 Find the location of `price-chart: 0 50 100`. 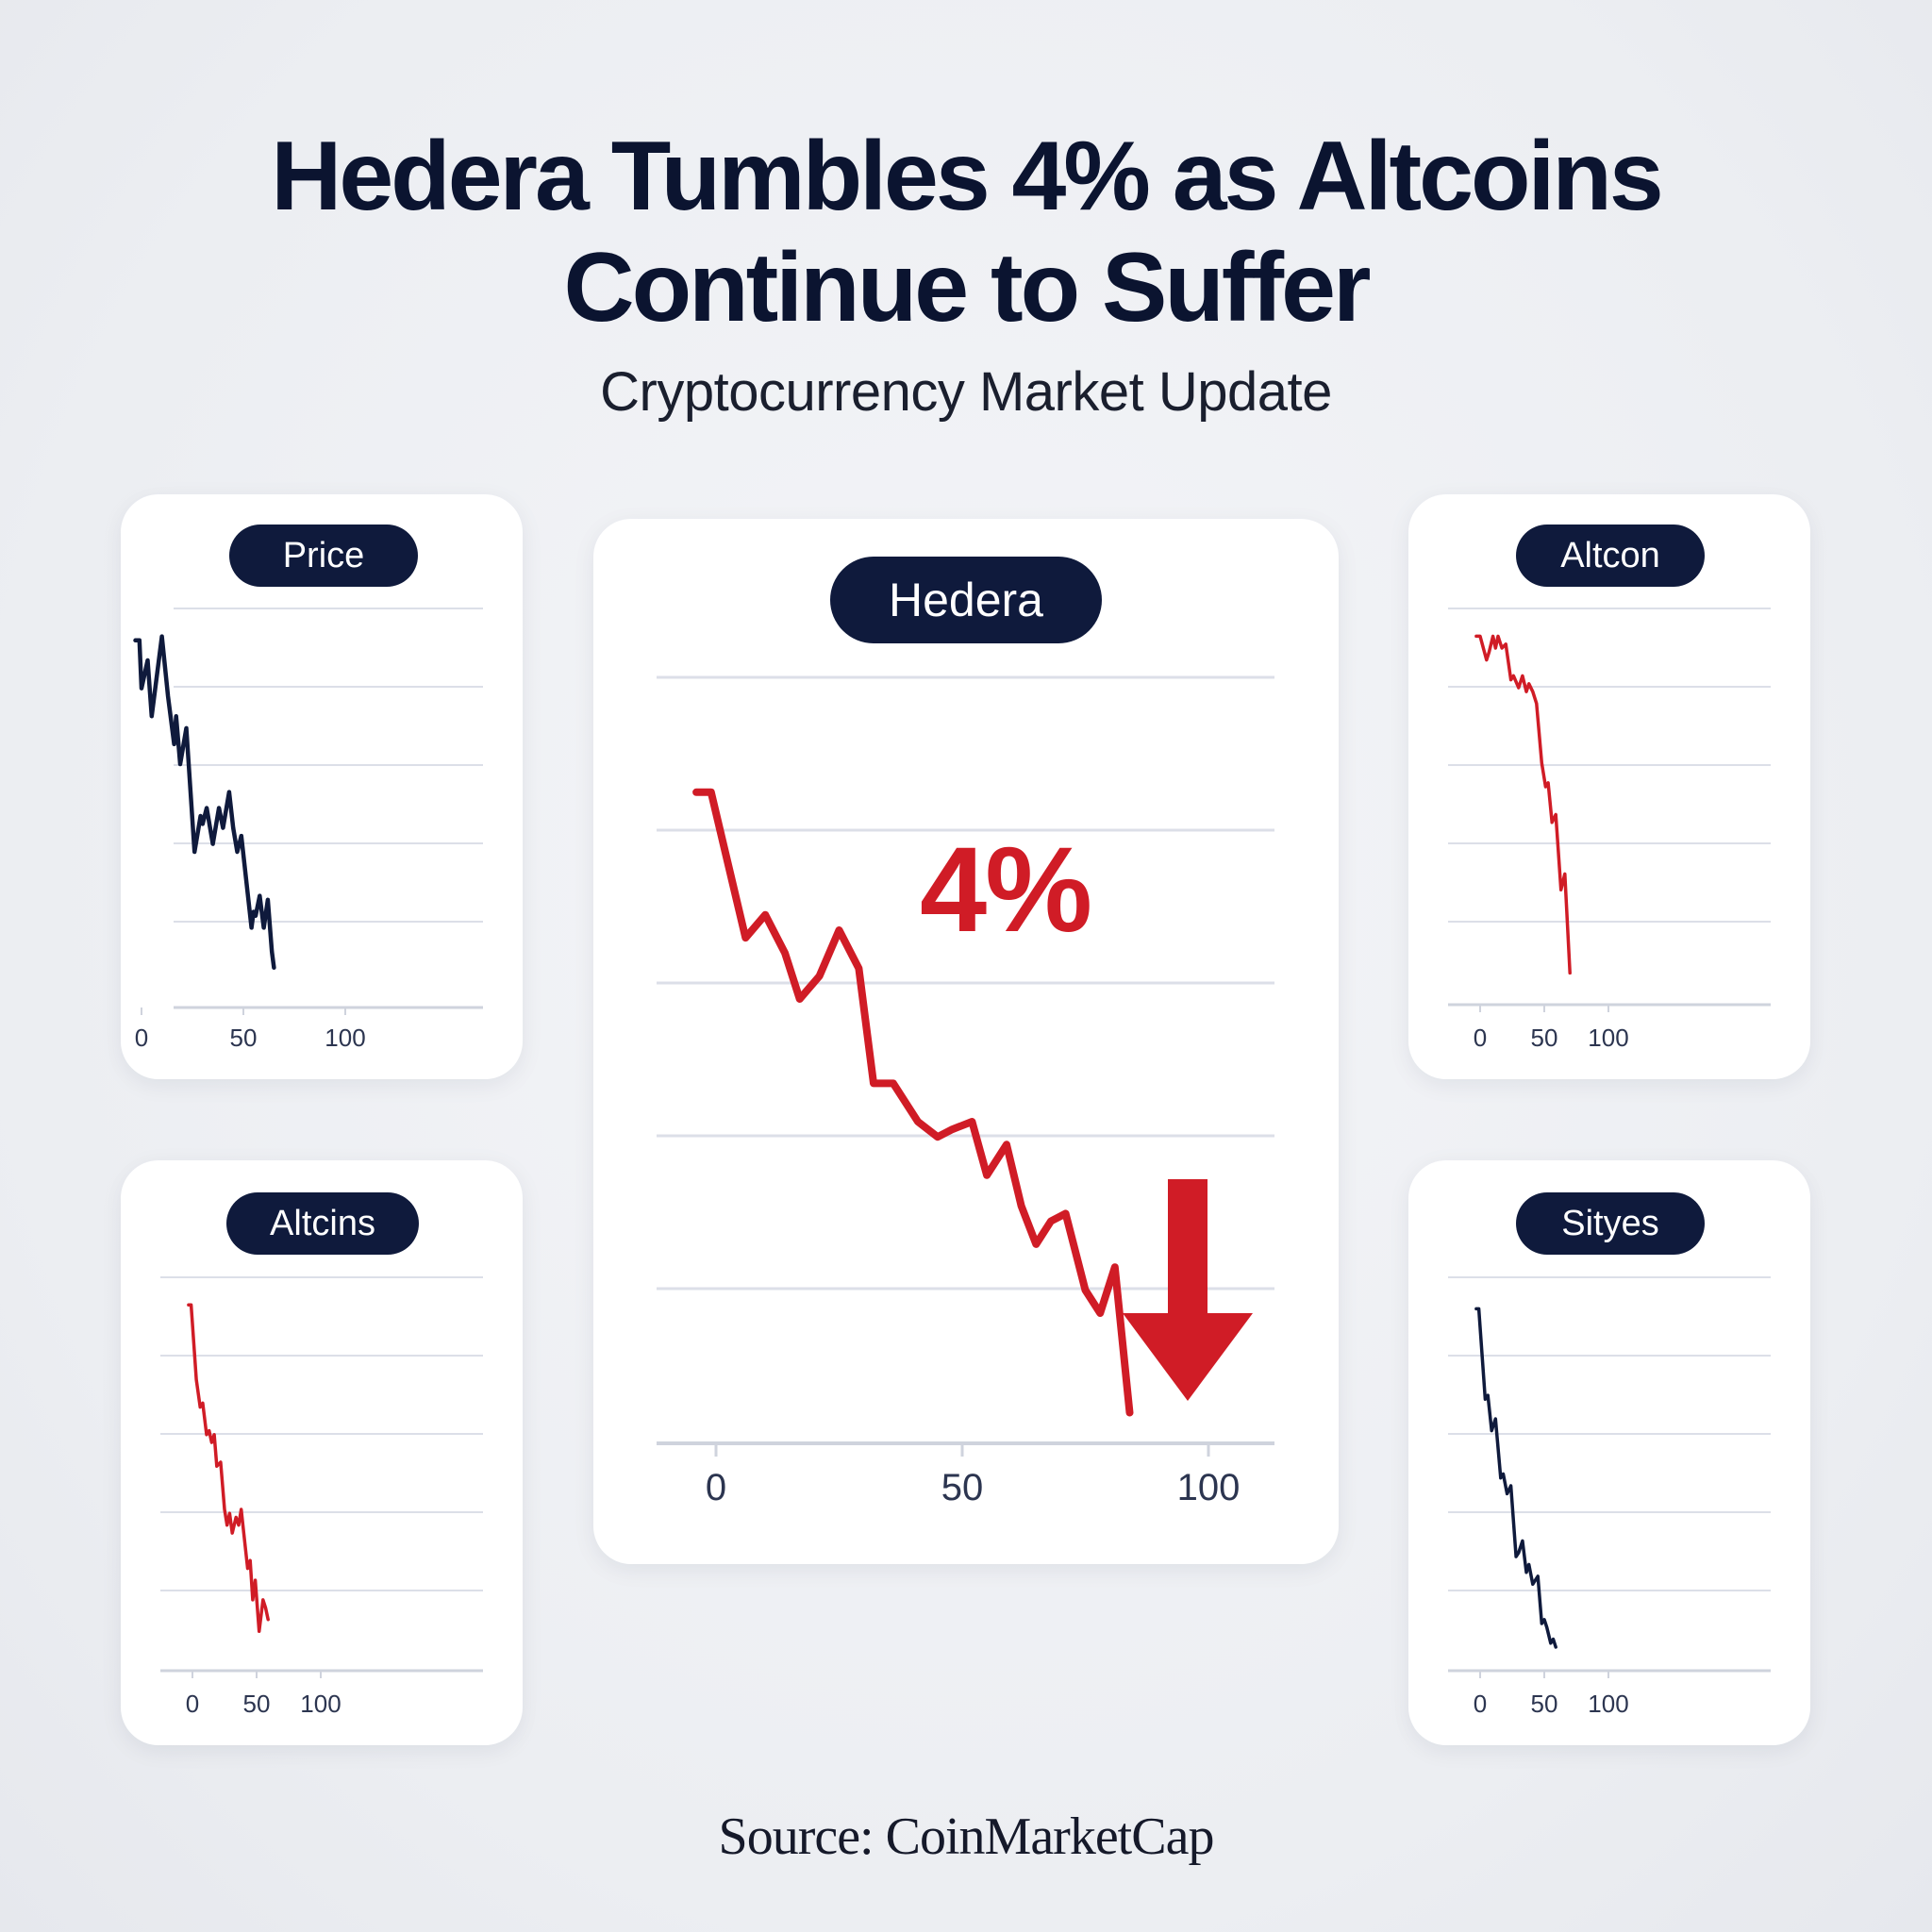

price-chart: 0 50 100 is located at coordinates (308, 830).